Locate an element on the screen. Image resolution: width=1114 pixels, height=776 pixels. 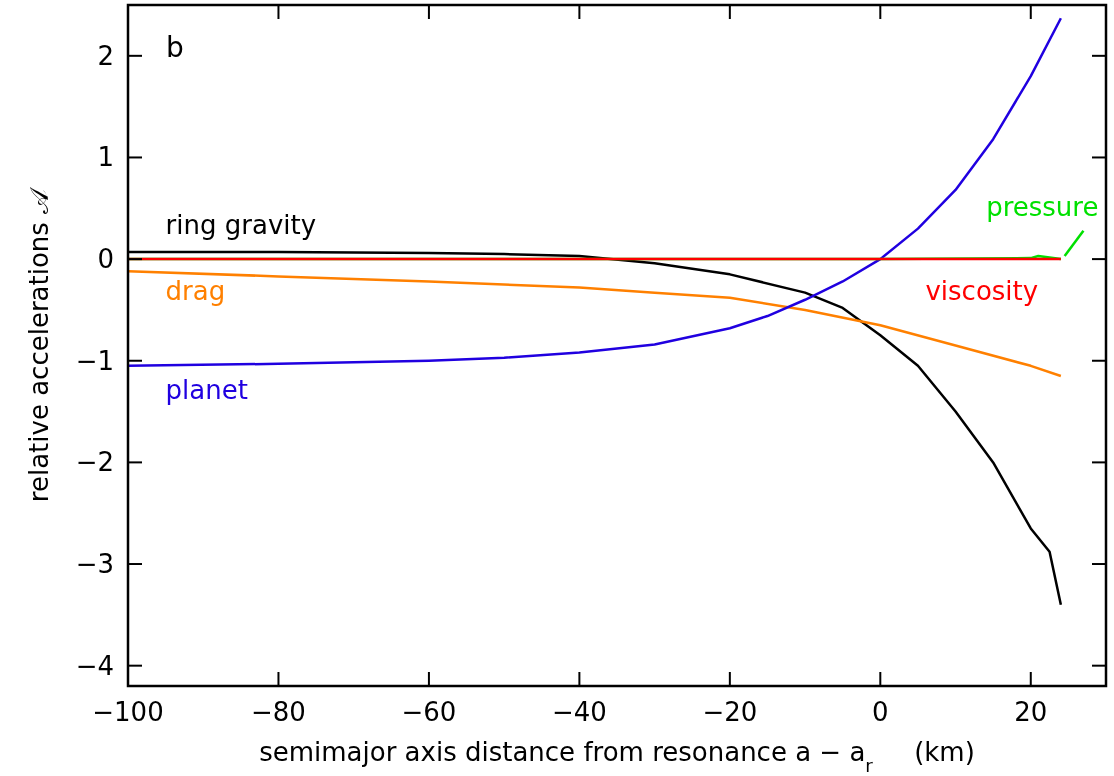
annotation: b is located at coordinates (175, 47).